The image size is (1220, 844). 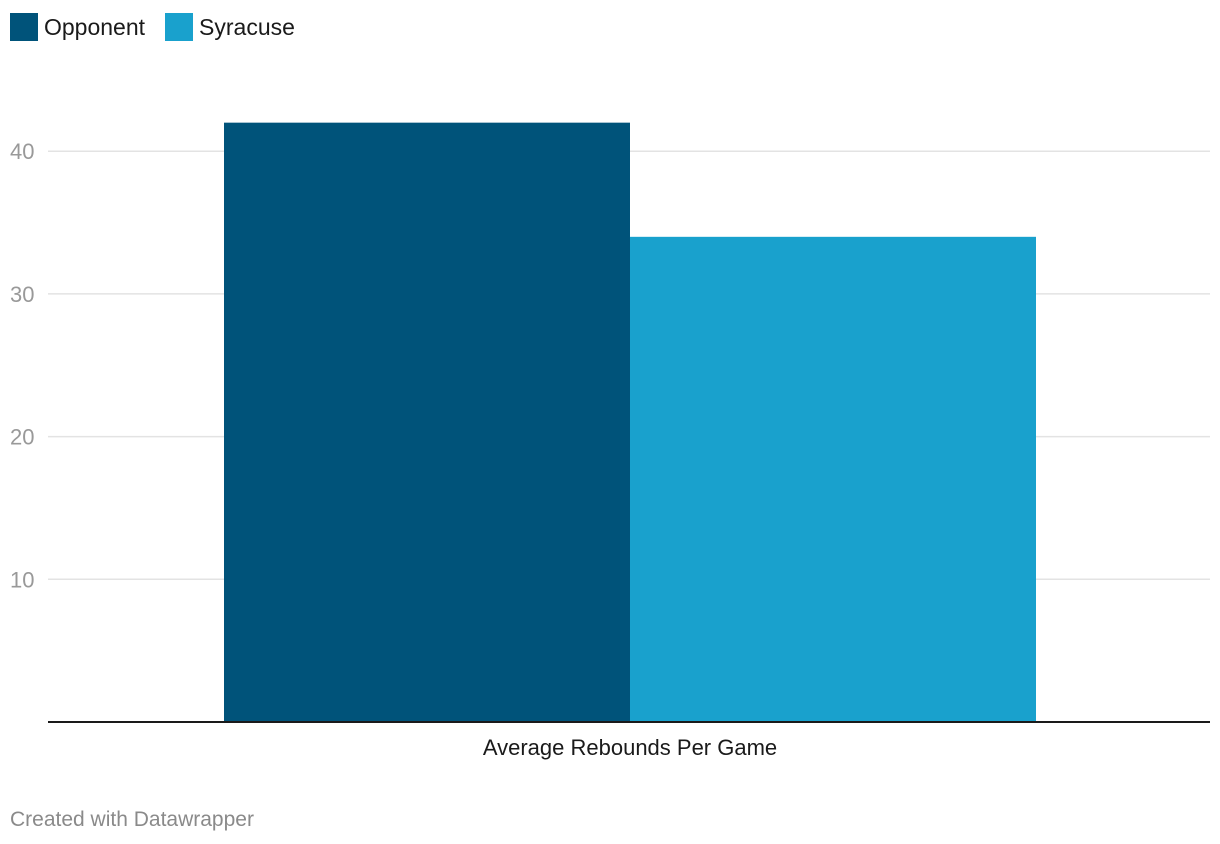 I want to click on legend-item-opponent: Opponent, so click(x=77, y=27).